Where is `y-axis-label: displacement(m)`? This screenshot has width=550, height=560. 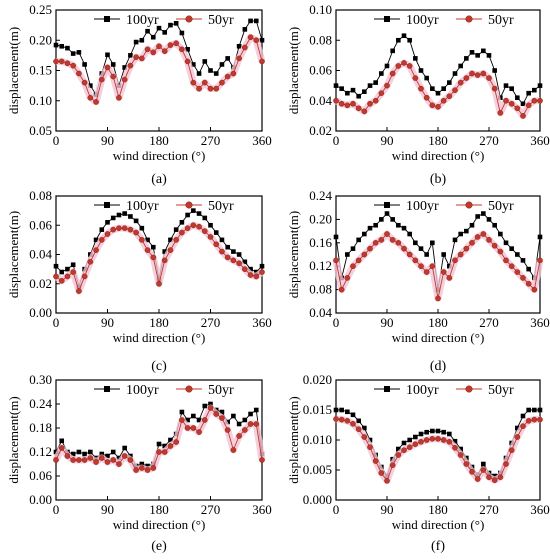 y-axis-label: displacement(m) is located at coordinates (293, 70).